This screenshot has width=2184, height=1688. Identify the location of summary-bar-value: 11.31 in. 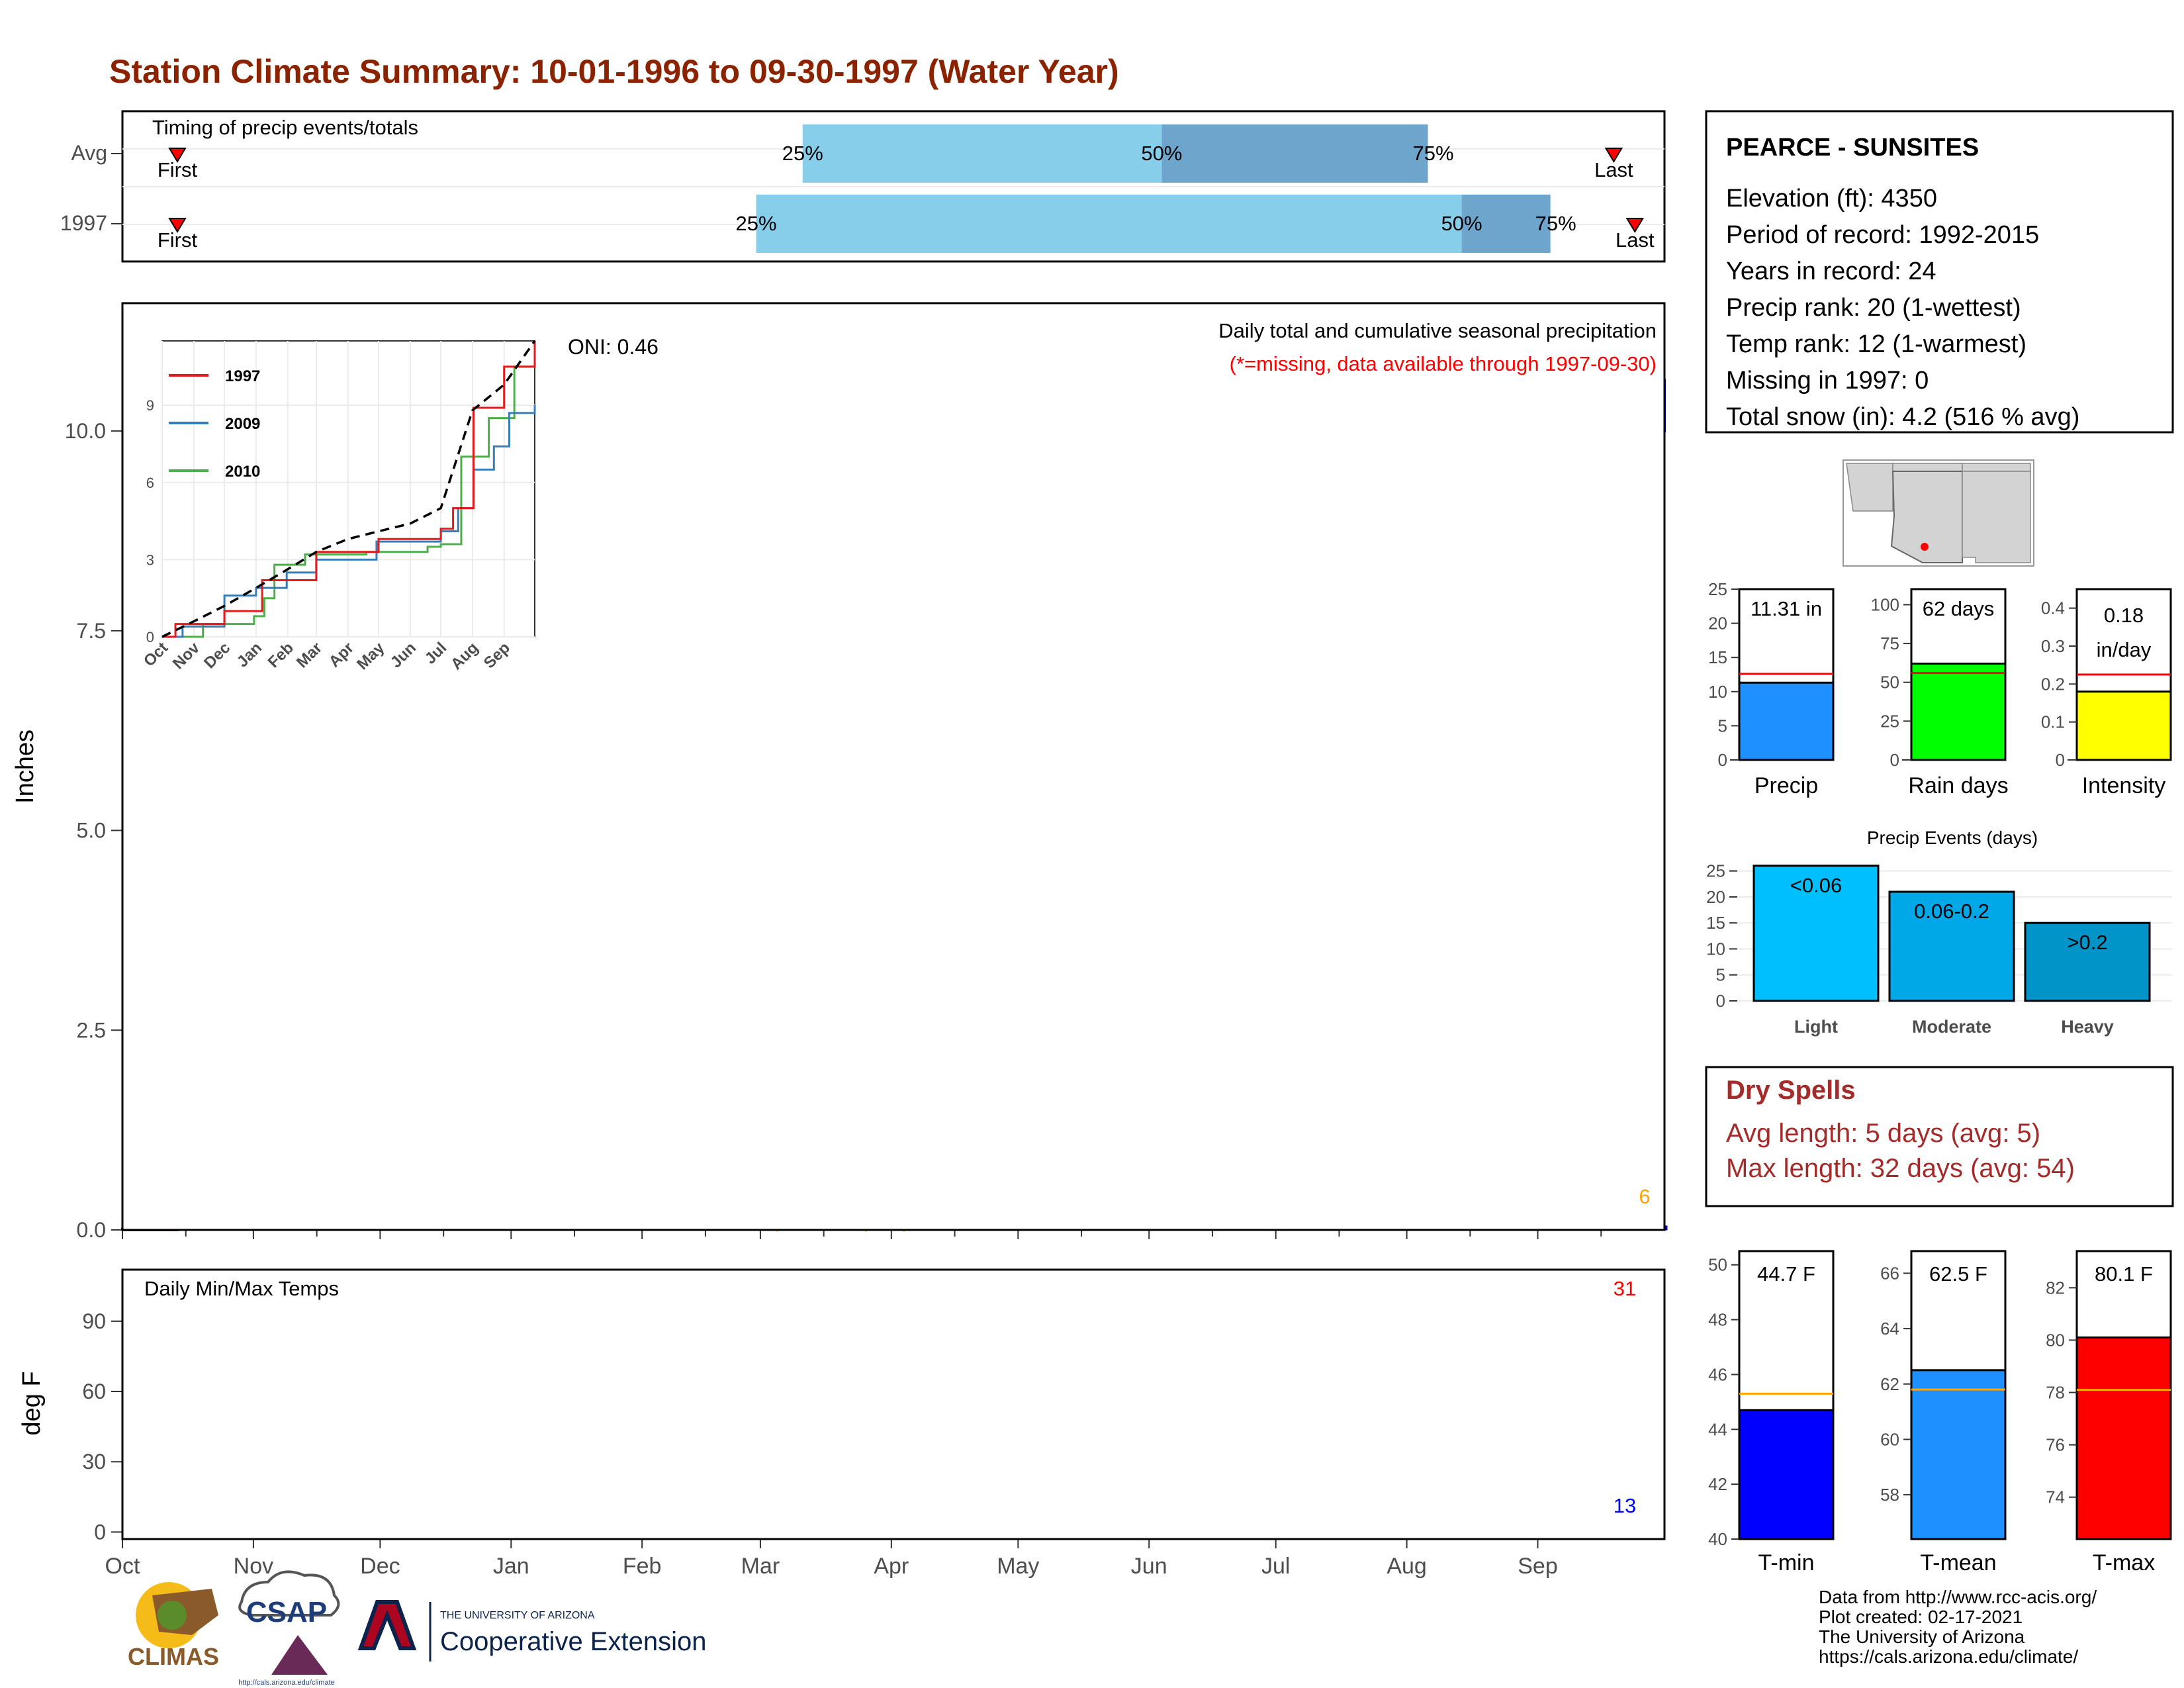
(1786, 608).